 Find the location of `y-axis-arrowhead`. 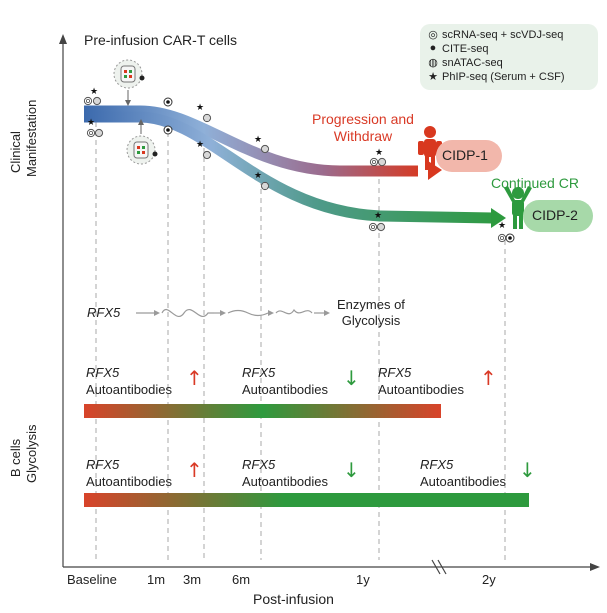

y-axis-arrowhead is located at coordinates (63, 39).